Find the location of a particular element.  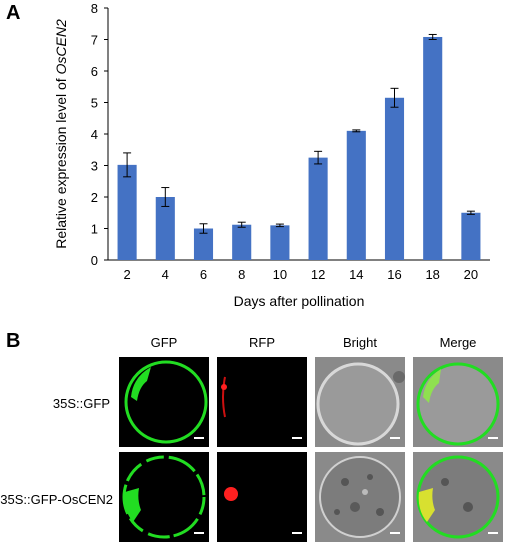

y-tick-label: 6 is located at coordinates (94, 71).